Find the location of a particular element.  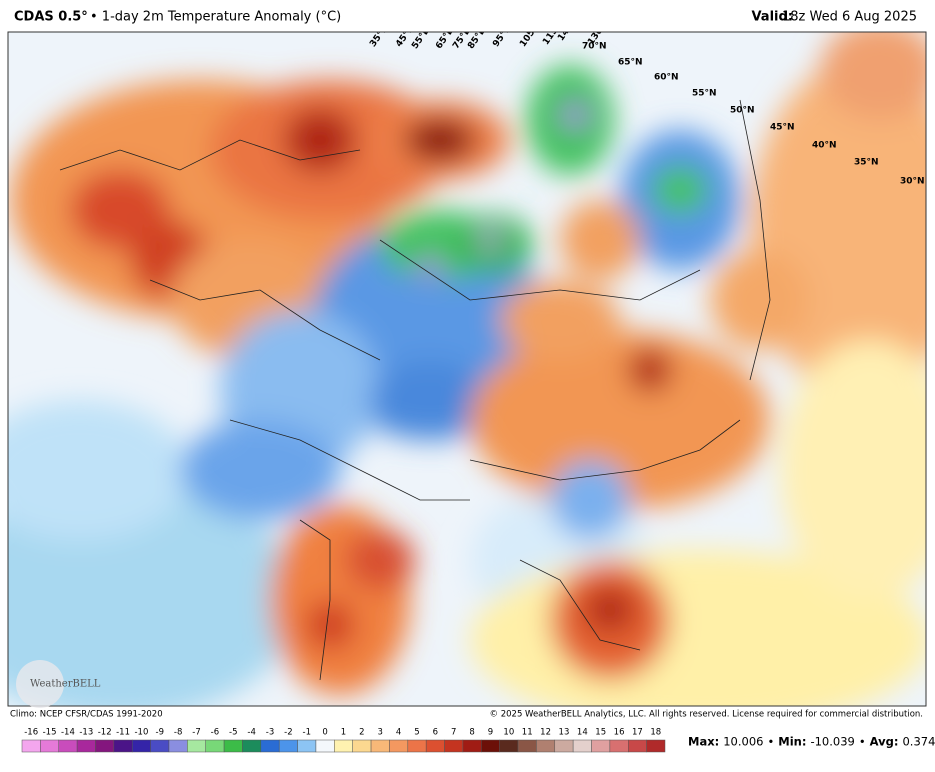

model-title: CDAS 0.5° is located at coordinates (51, 17).